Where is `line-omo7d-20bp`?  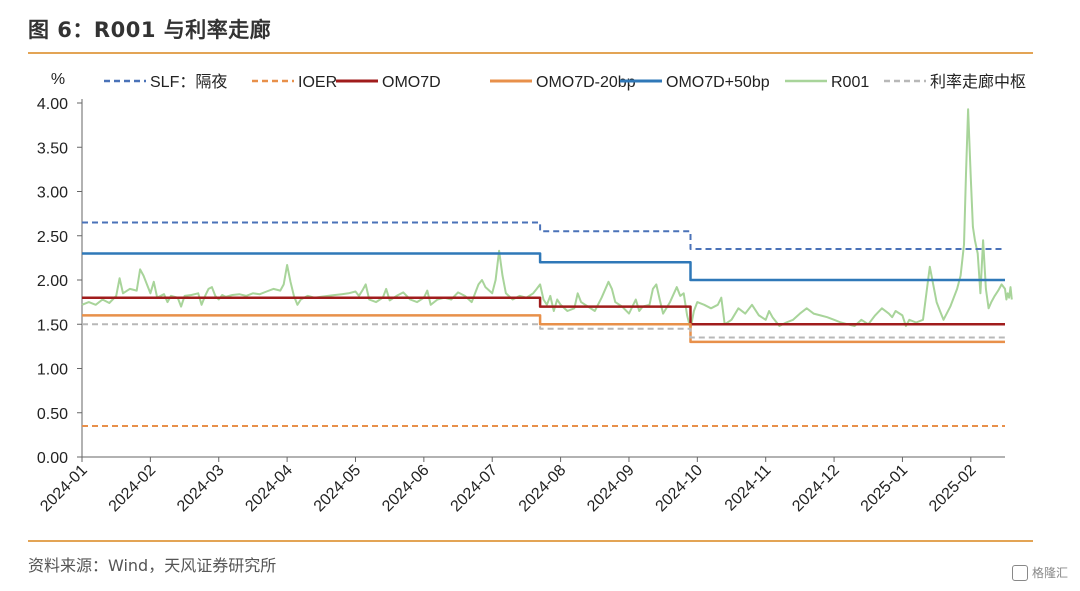 line-omo7d-20bp is located at coordinates (543, 329).